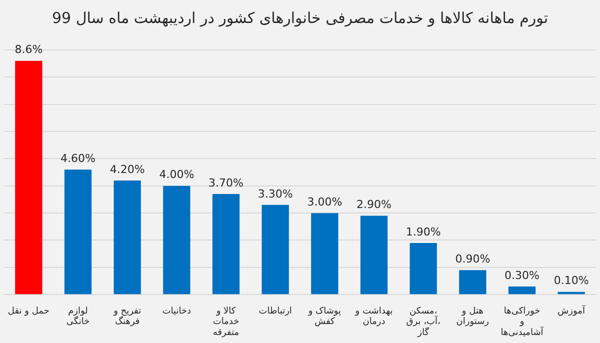 The width and height of the screenshot is (600, 343). I want to click on data-label: 2.90%, so click(374, 205).